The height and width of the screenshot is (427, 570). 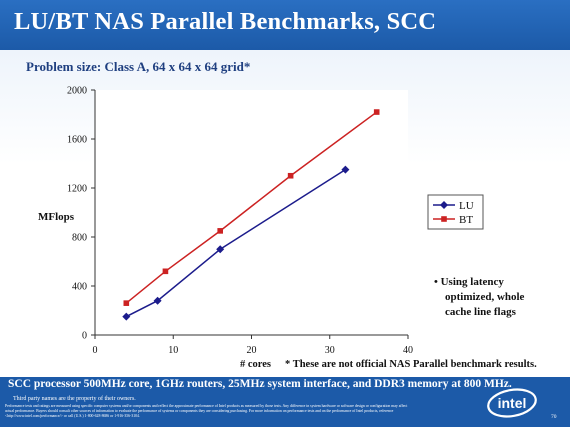 What do you see at coordinates (84, 336) in the screenshot?
I see `y-tick-label: 0` at bounding box center [84, 336].